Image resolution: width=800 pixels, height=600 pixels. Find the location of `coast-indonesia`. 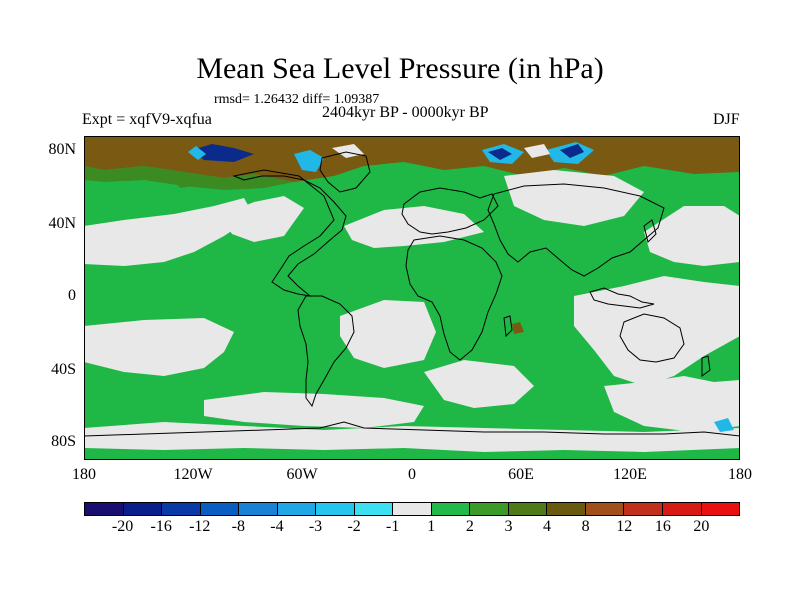

coast-indonesia is located at coordinates (622, 298).